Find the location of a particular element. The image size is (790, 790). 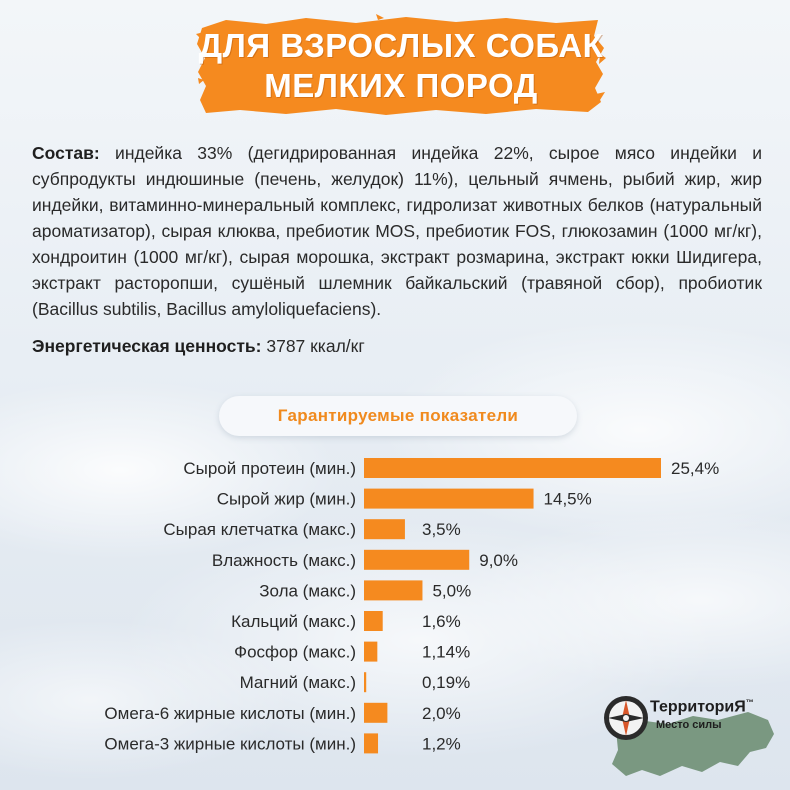

banner-title-line-2: МЕЛКИХ ПОРОД is located at coordinates (401, 85).